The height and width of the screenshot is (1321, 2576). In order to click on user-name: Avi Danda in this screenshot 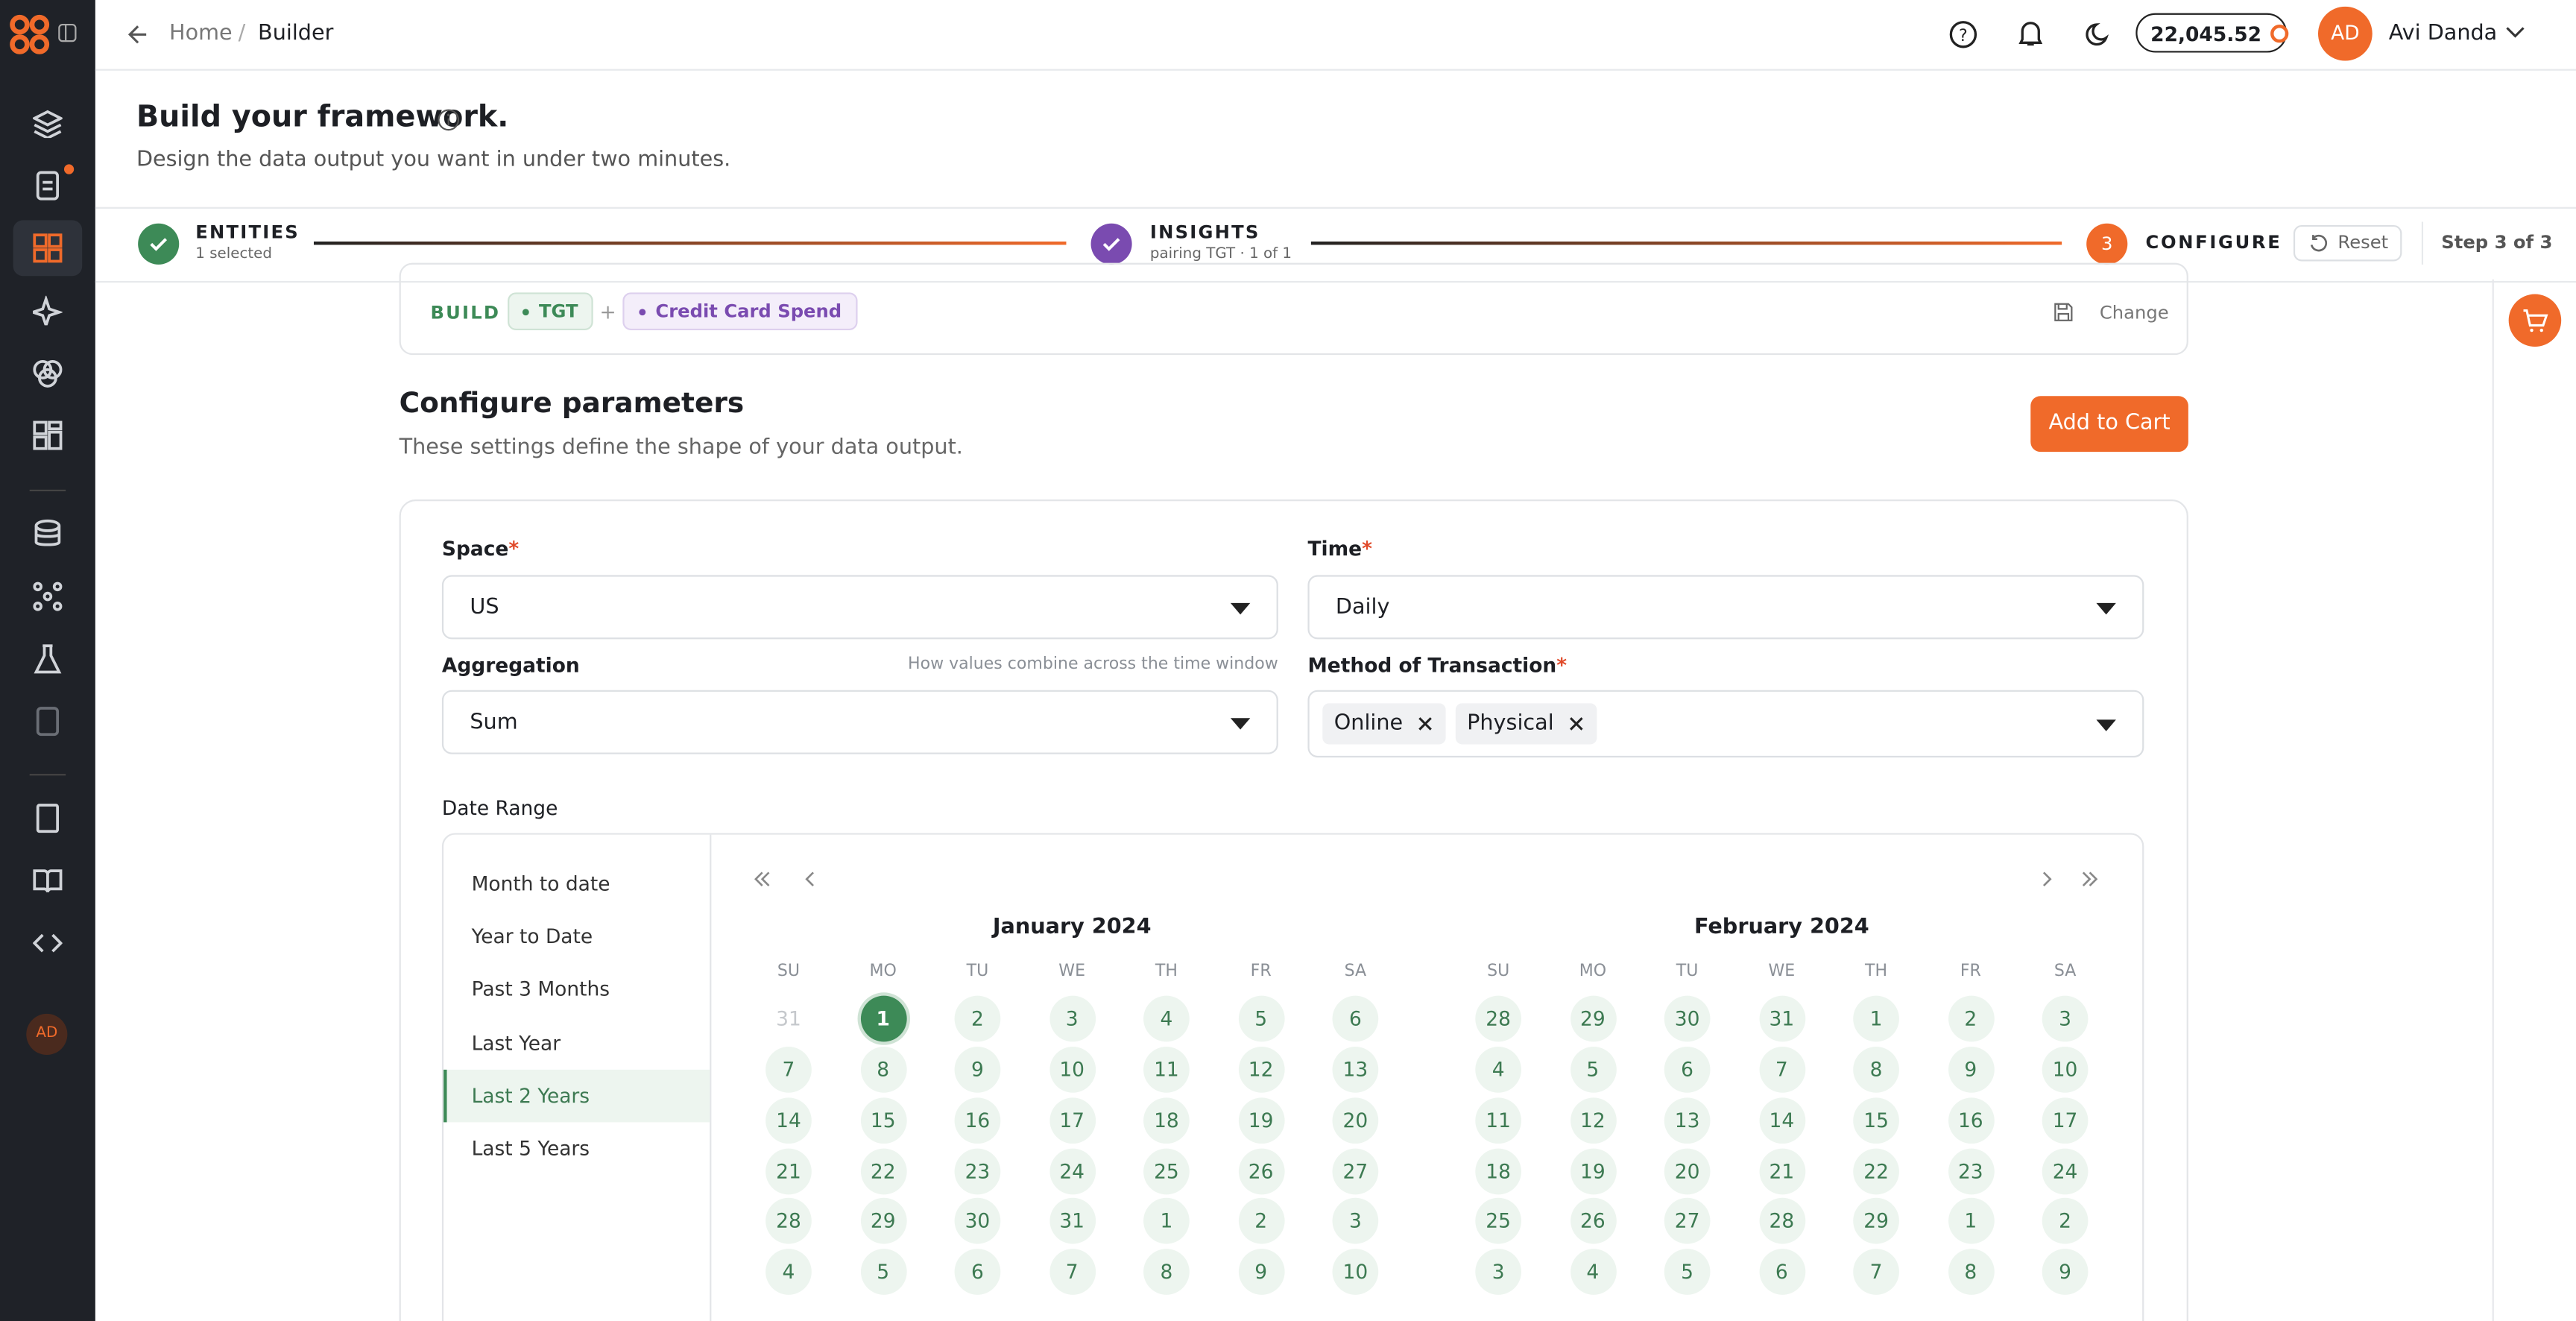, I will do `click(2443, 33)`.